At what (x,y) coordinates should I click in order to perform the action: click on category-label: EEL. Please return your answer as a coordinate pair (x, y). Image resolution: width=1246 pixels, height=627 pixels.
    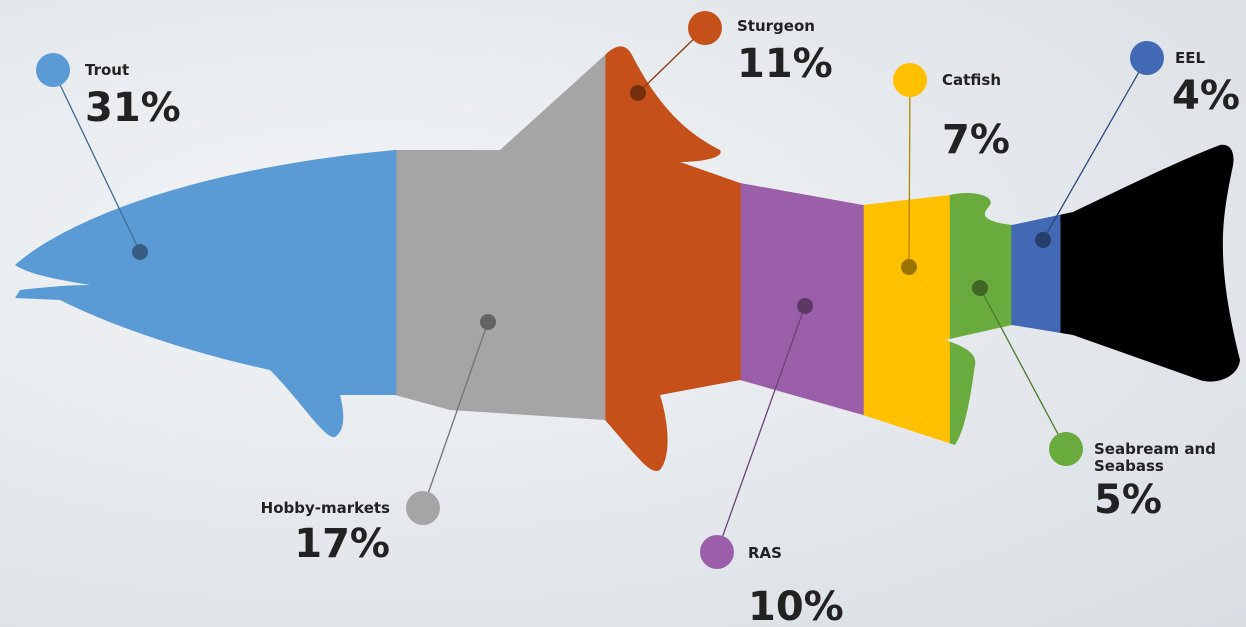
    Looking at the image, I should click on (1190, 58).